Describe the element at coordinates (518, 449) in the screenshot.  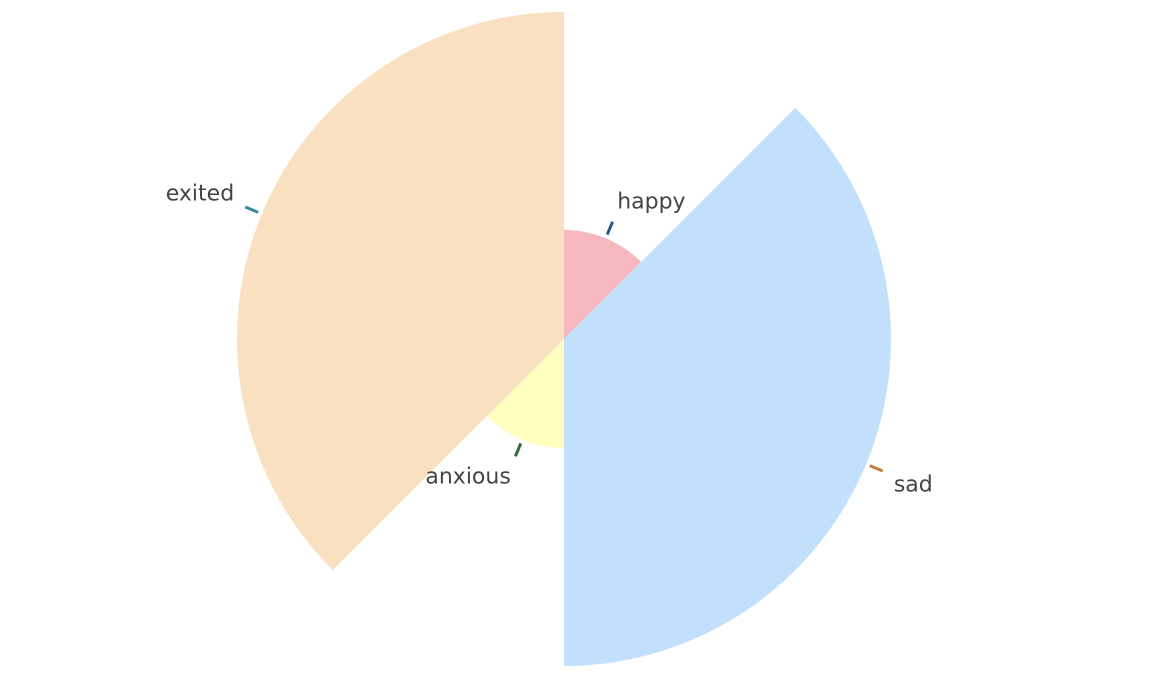
I see `connector-anxious` at that location.